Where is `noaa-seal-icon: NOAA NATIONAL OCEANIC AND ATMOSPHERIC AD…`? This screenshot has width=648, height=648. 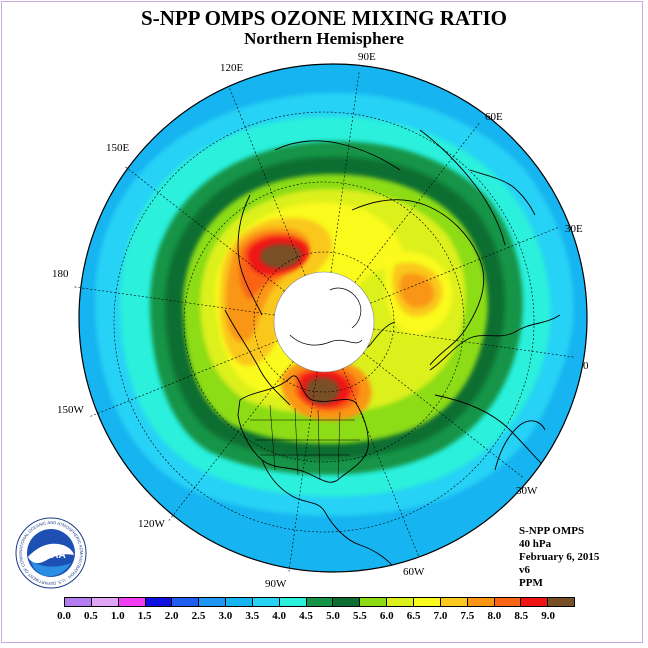 noaa-seal-icon: NOAA NATIONAL OCEANIC AND ATMOSPHERIC AD… is located at coordinates (51, 553).